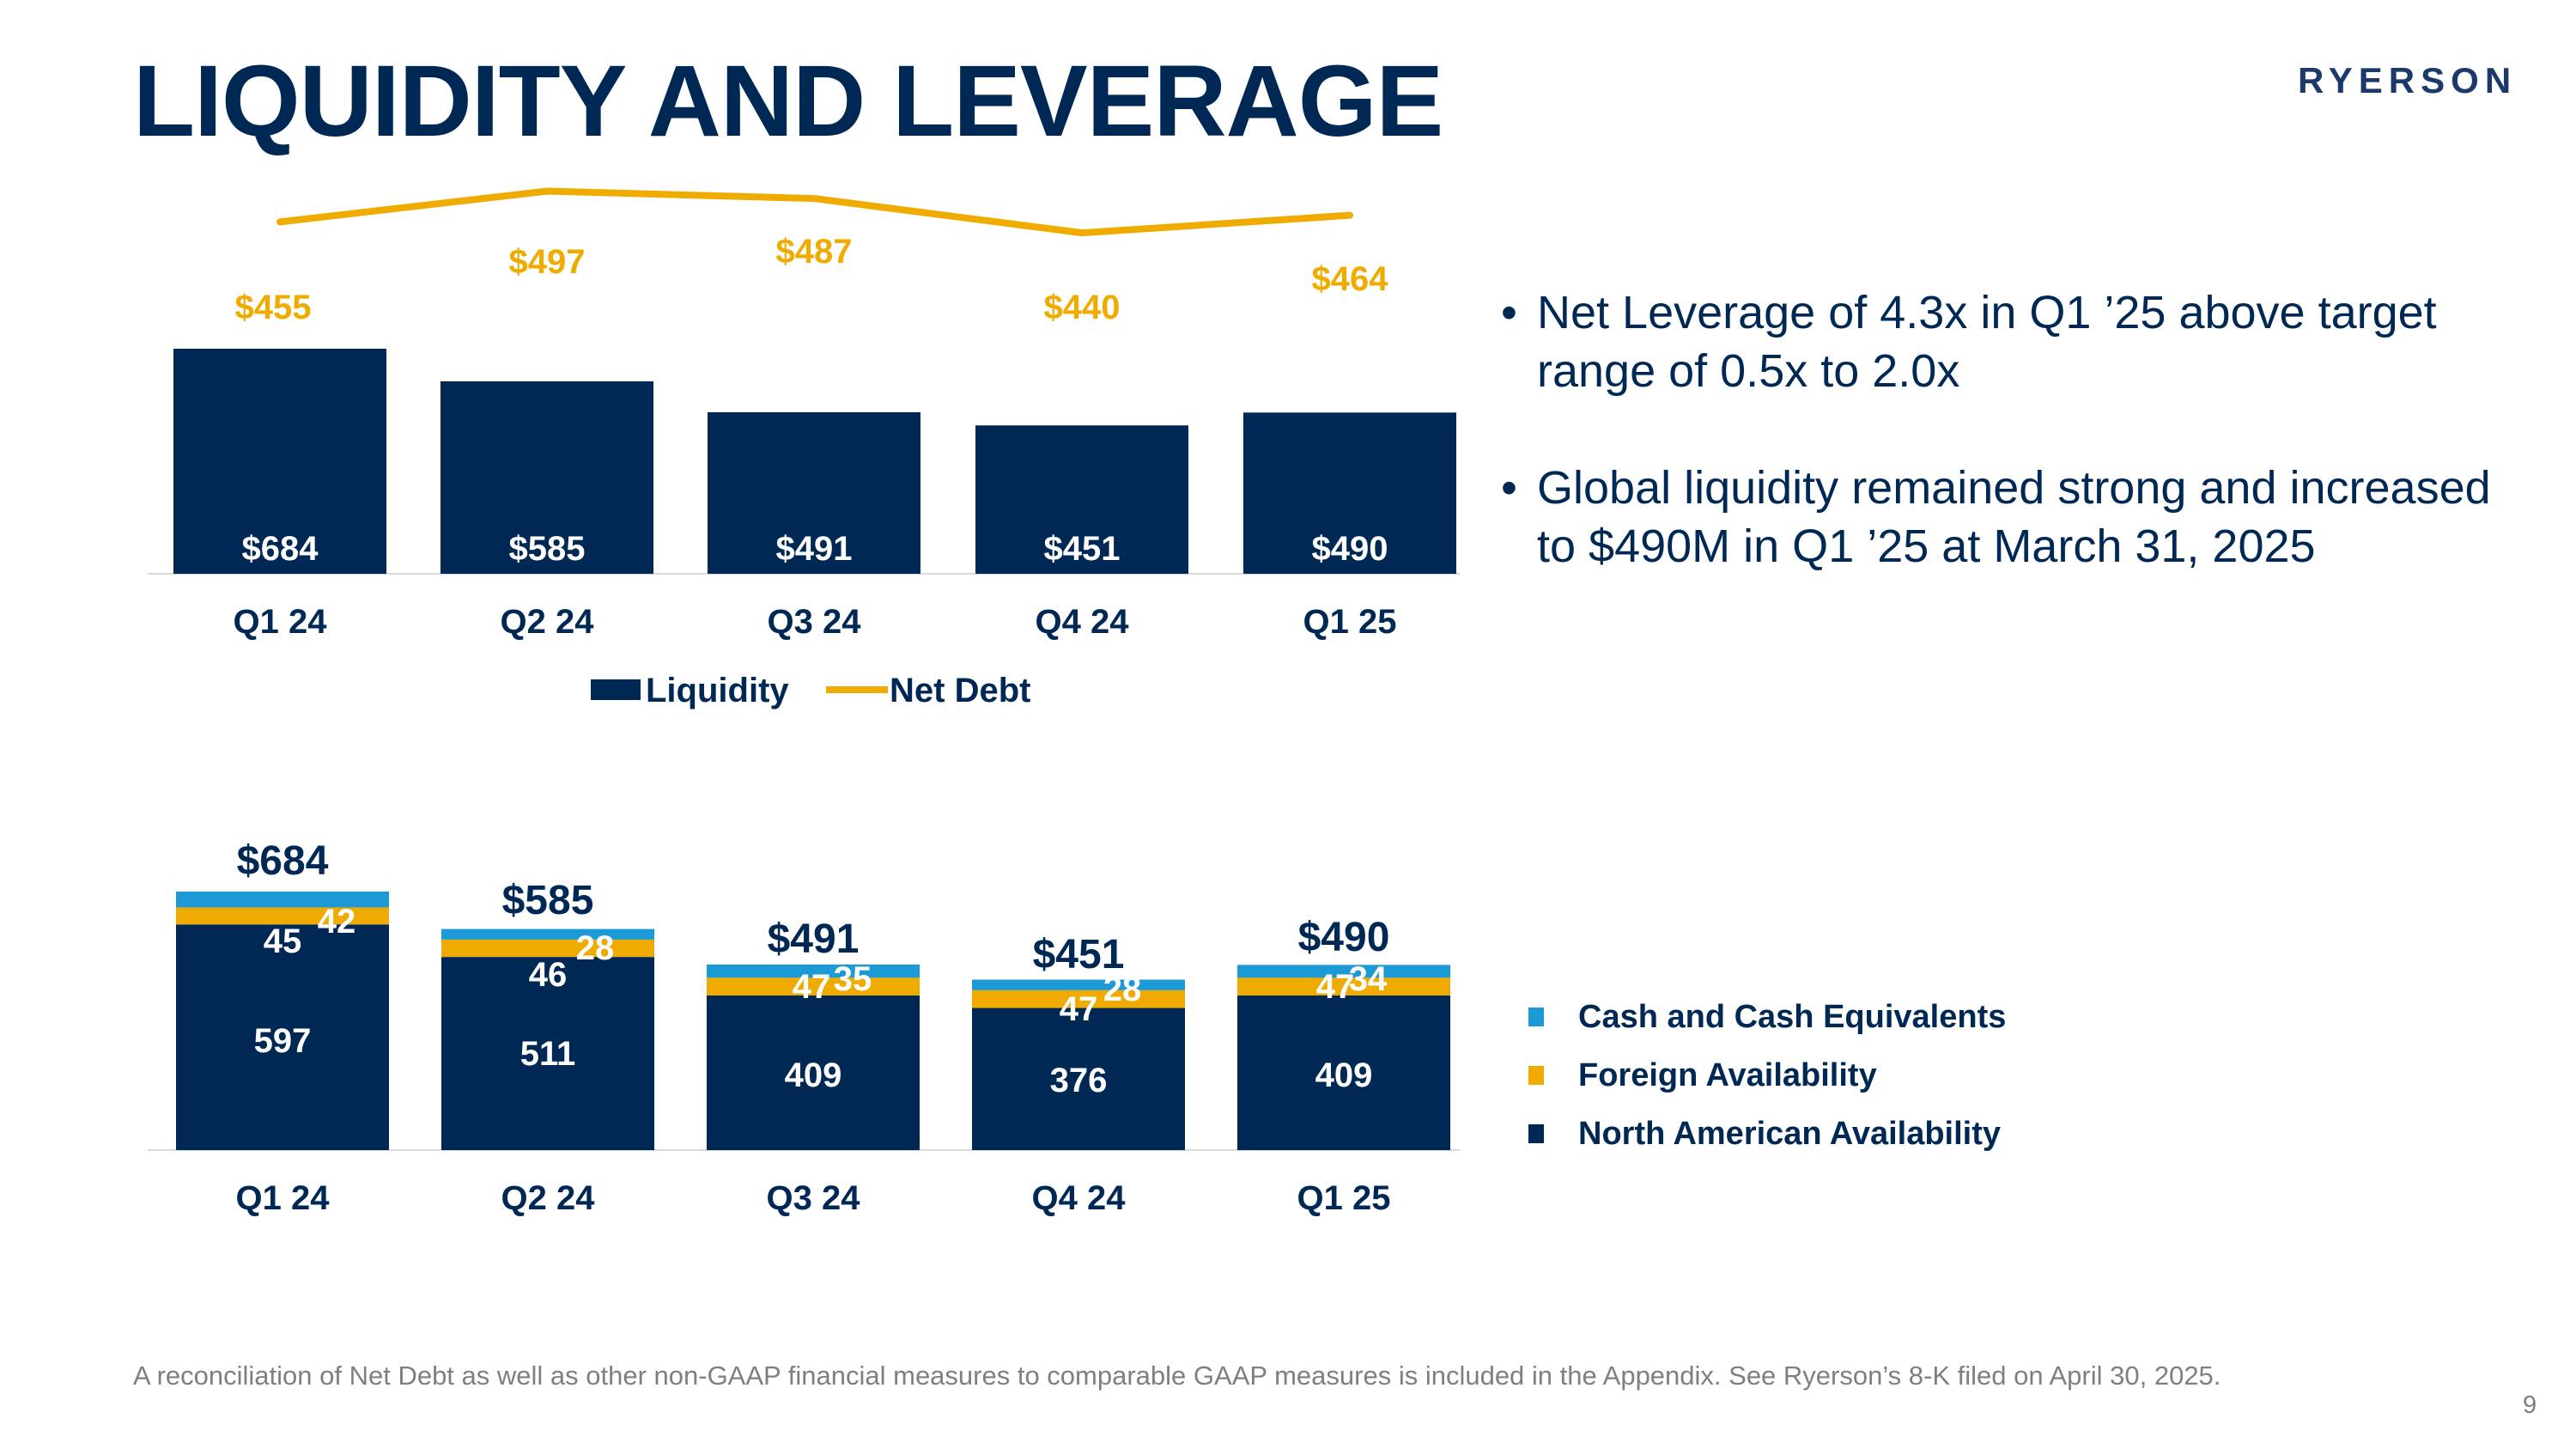  Describe the element at coordinates (1344, 938) in the screenshot. I see `total-liquidity-label: $490` at that location.